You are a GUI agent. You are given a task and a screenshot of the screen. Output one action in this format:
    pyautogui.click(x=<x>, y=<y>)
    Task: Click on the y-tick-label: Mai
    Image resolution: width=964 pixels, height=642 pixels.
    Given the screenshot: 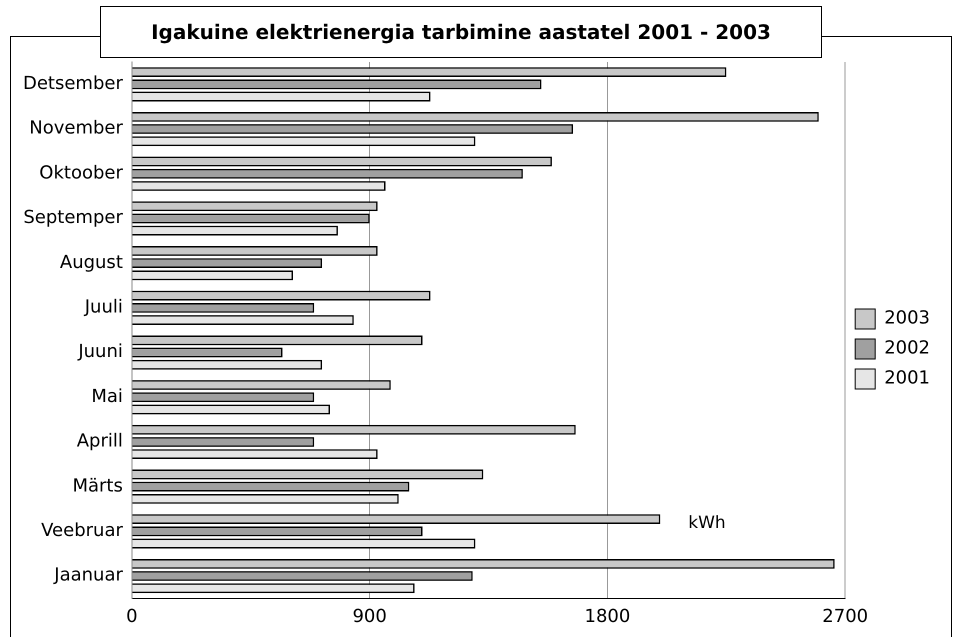 What is the action you would take?
    pyautogui.click(x=107, y=396)
    